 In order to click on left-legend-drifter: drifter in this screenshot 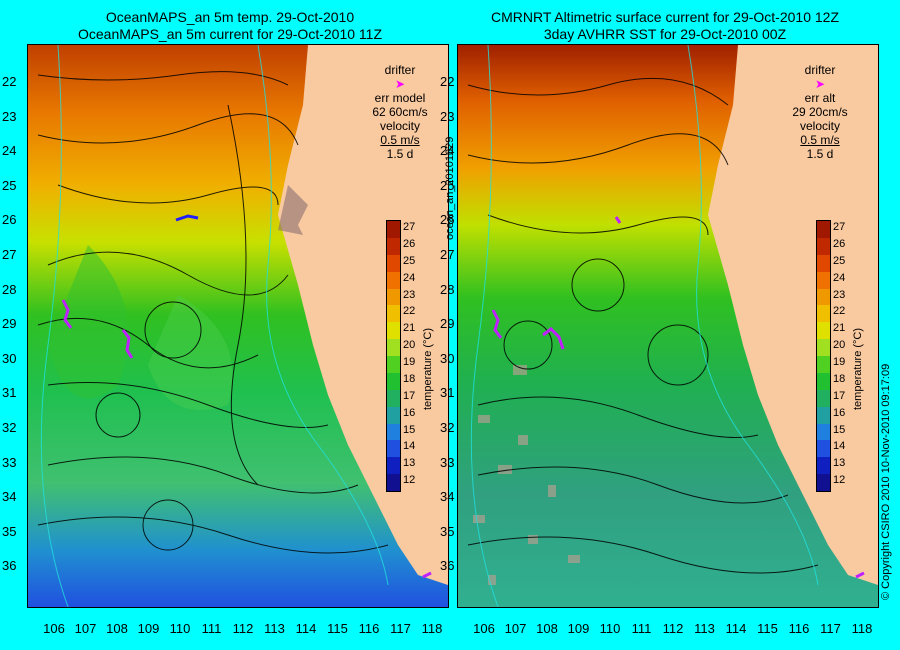, I will do `click(400, 70)`.